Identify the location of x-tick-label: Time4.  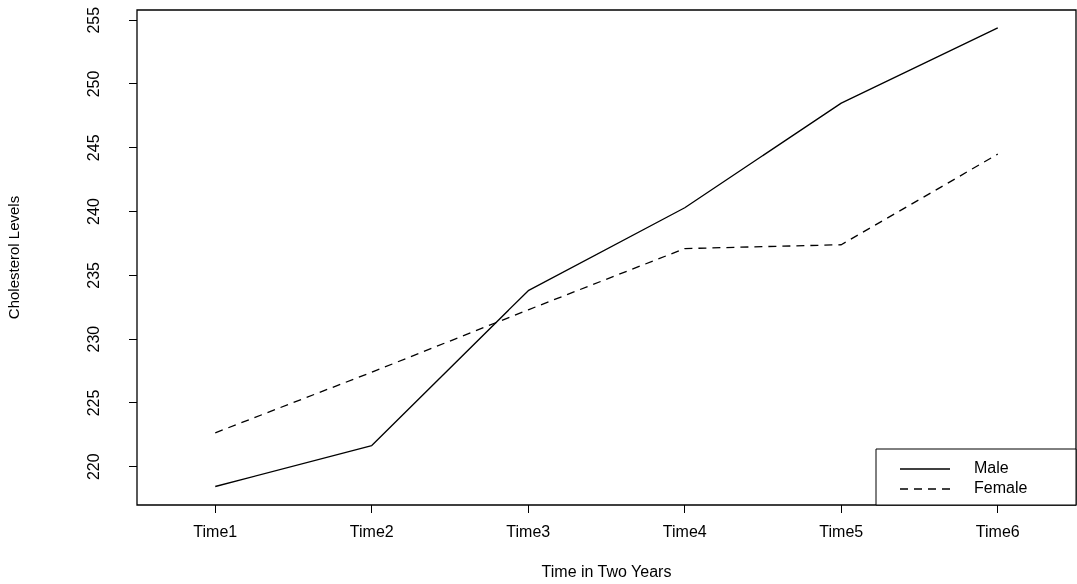
(684, 532).